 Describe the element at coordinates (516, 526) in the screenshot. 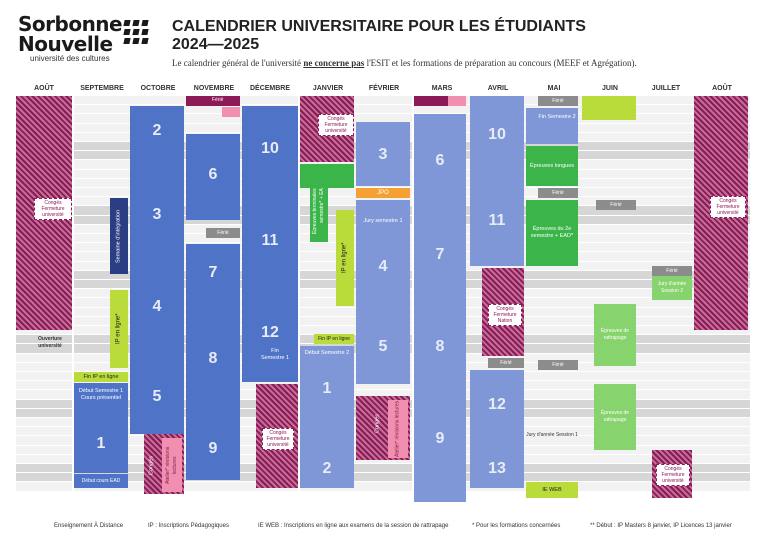

I see `legend-formations: * Pour les formations concernées` at that location.